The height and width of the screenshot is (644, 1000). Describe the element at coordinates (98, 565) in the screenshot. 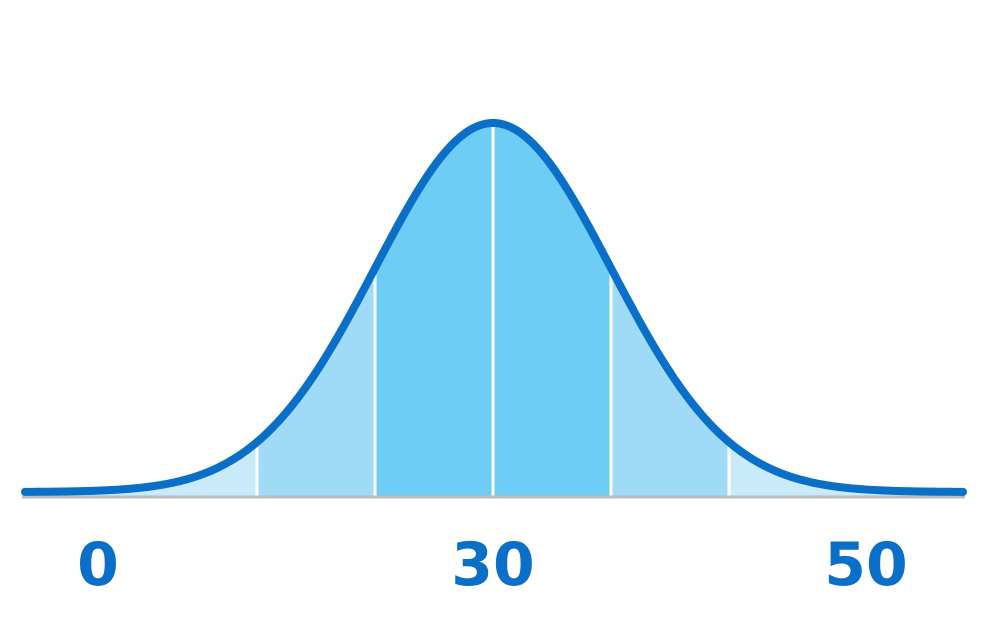

I see `tick-label-0: 0` at that location.